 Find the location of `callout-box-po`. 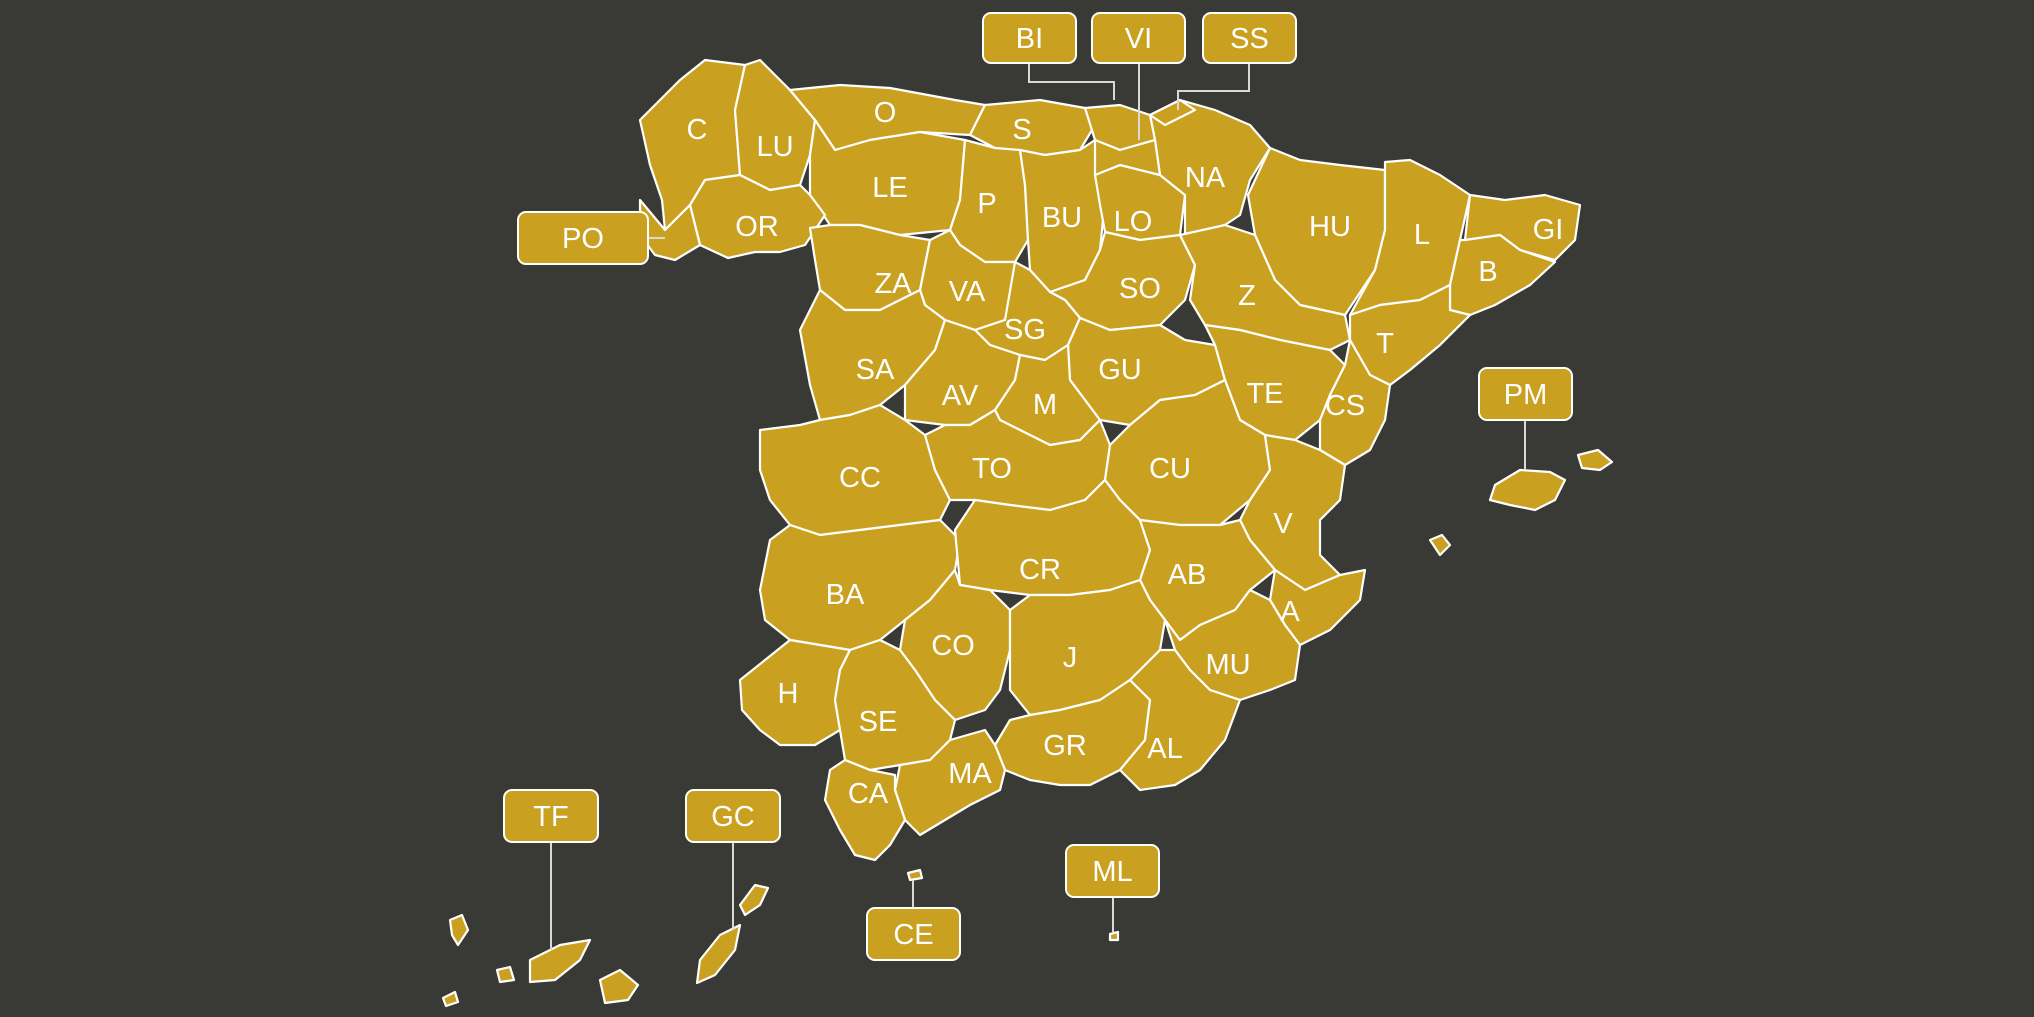

callout-box-po is located at coordinates (583, 238).